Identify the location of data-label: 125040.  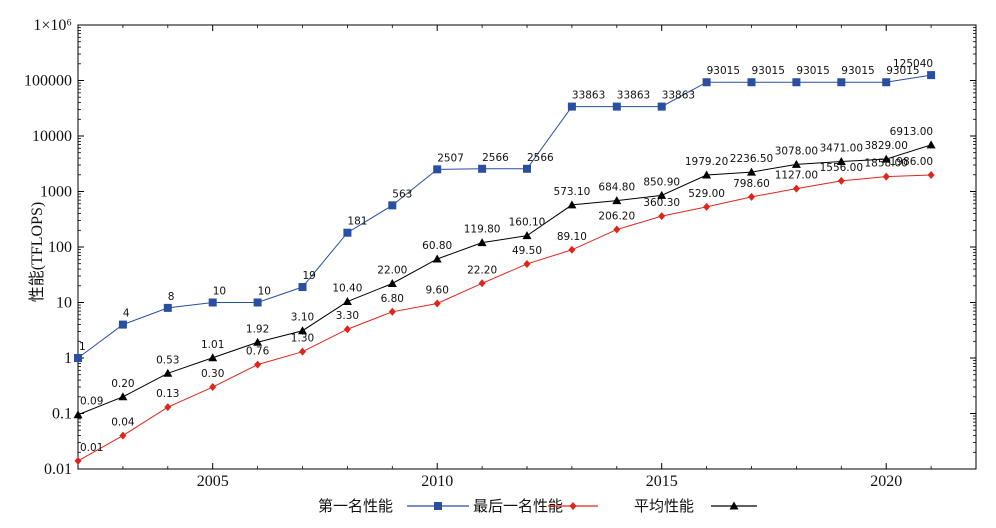
(913, 64).